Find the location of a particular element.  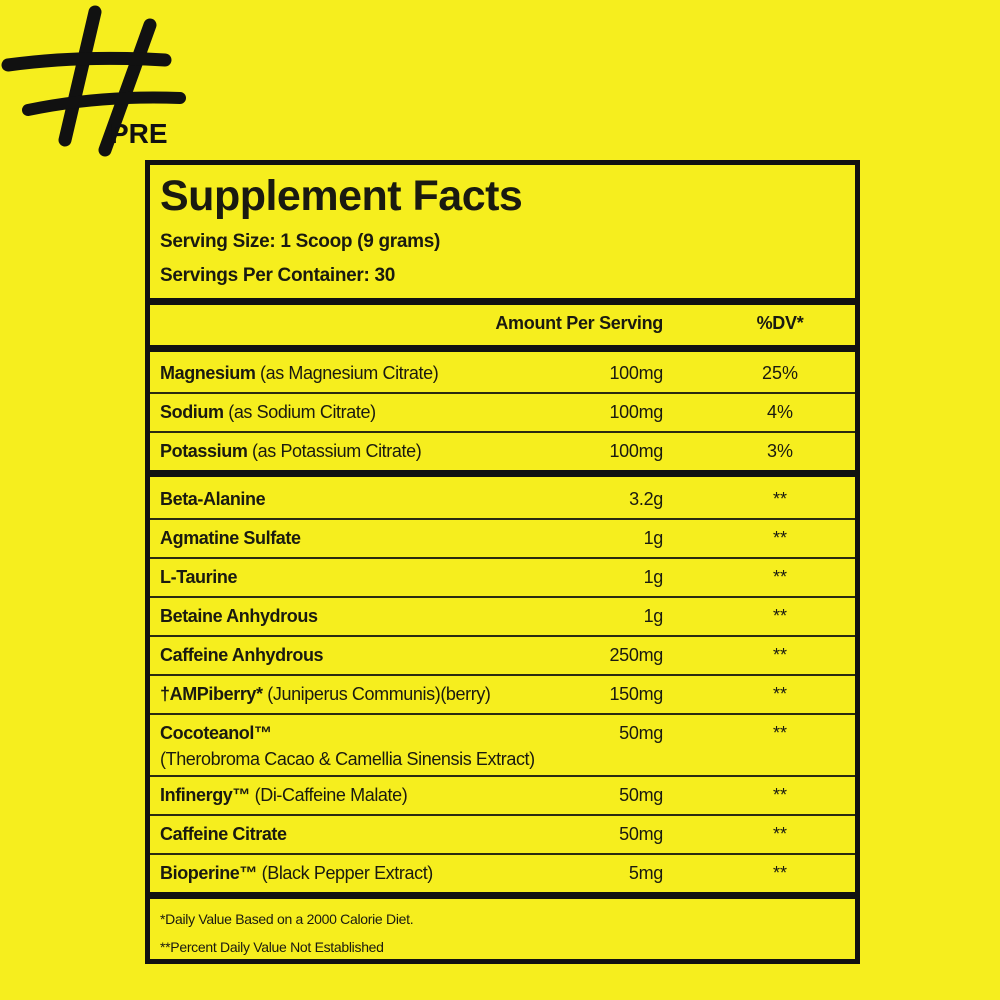

ingredient-dv: 3% is located at coordinates (779, 451).